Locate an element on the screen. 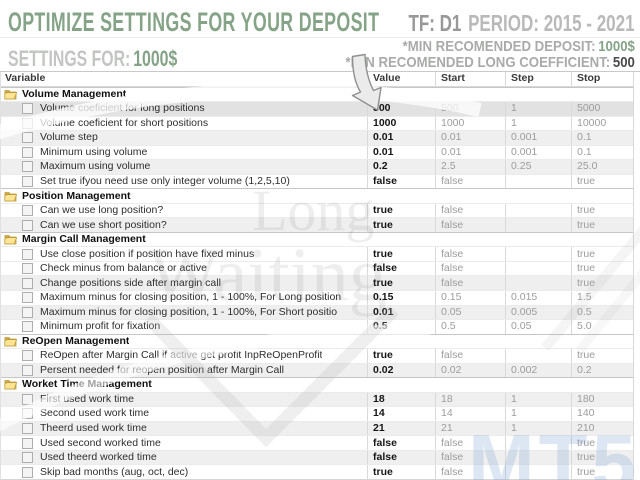 The width and height of the screenshot is (640, 480). column-header-stop: Stop is located at coordinates (602, 79).